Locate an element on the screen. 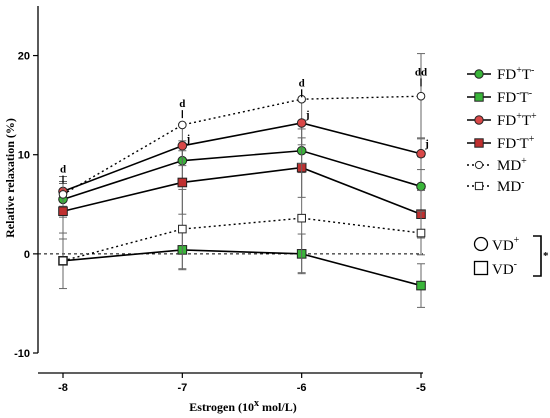 The width and height of the screenshot is (550, 418). group-legend-label: VD- is located at coordinates (504, 268).